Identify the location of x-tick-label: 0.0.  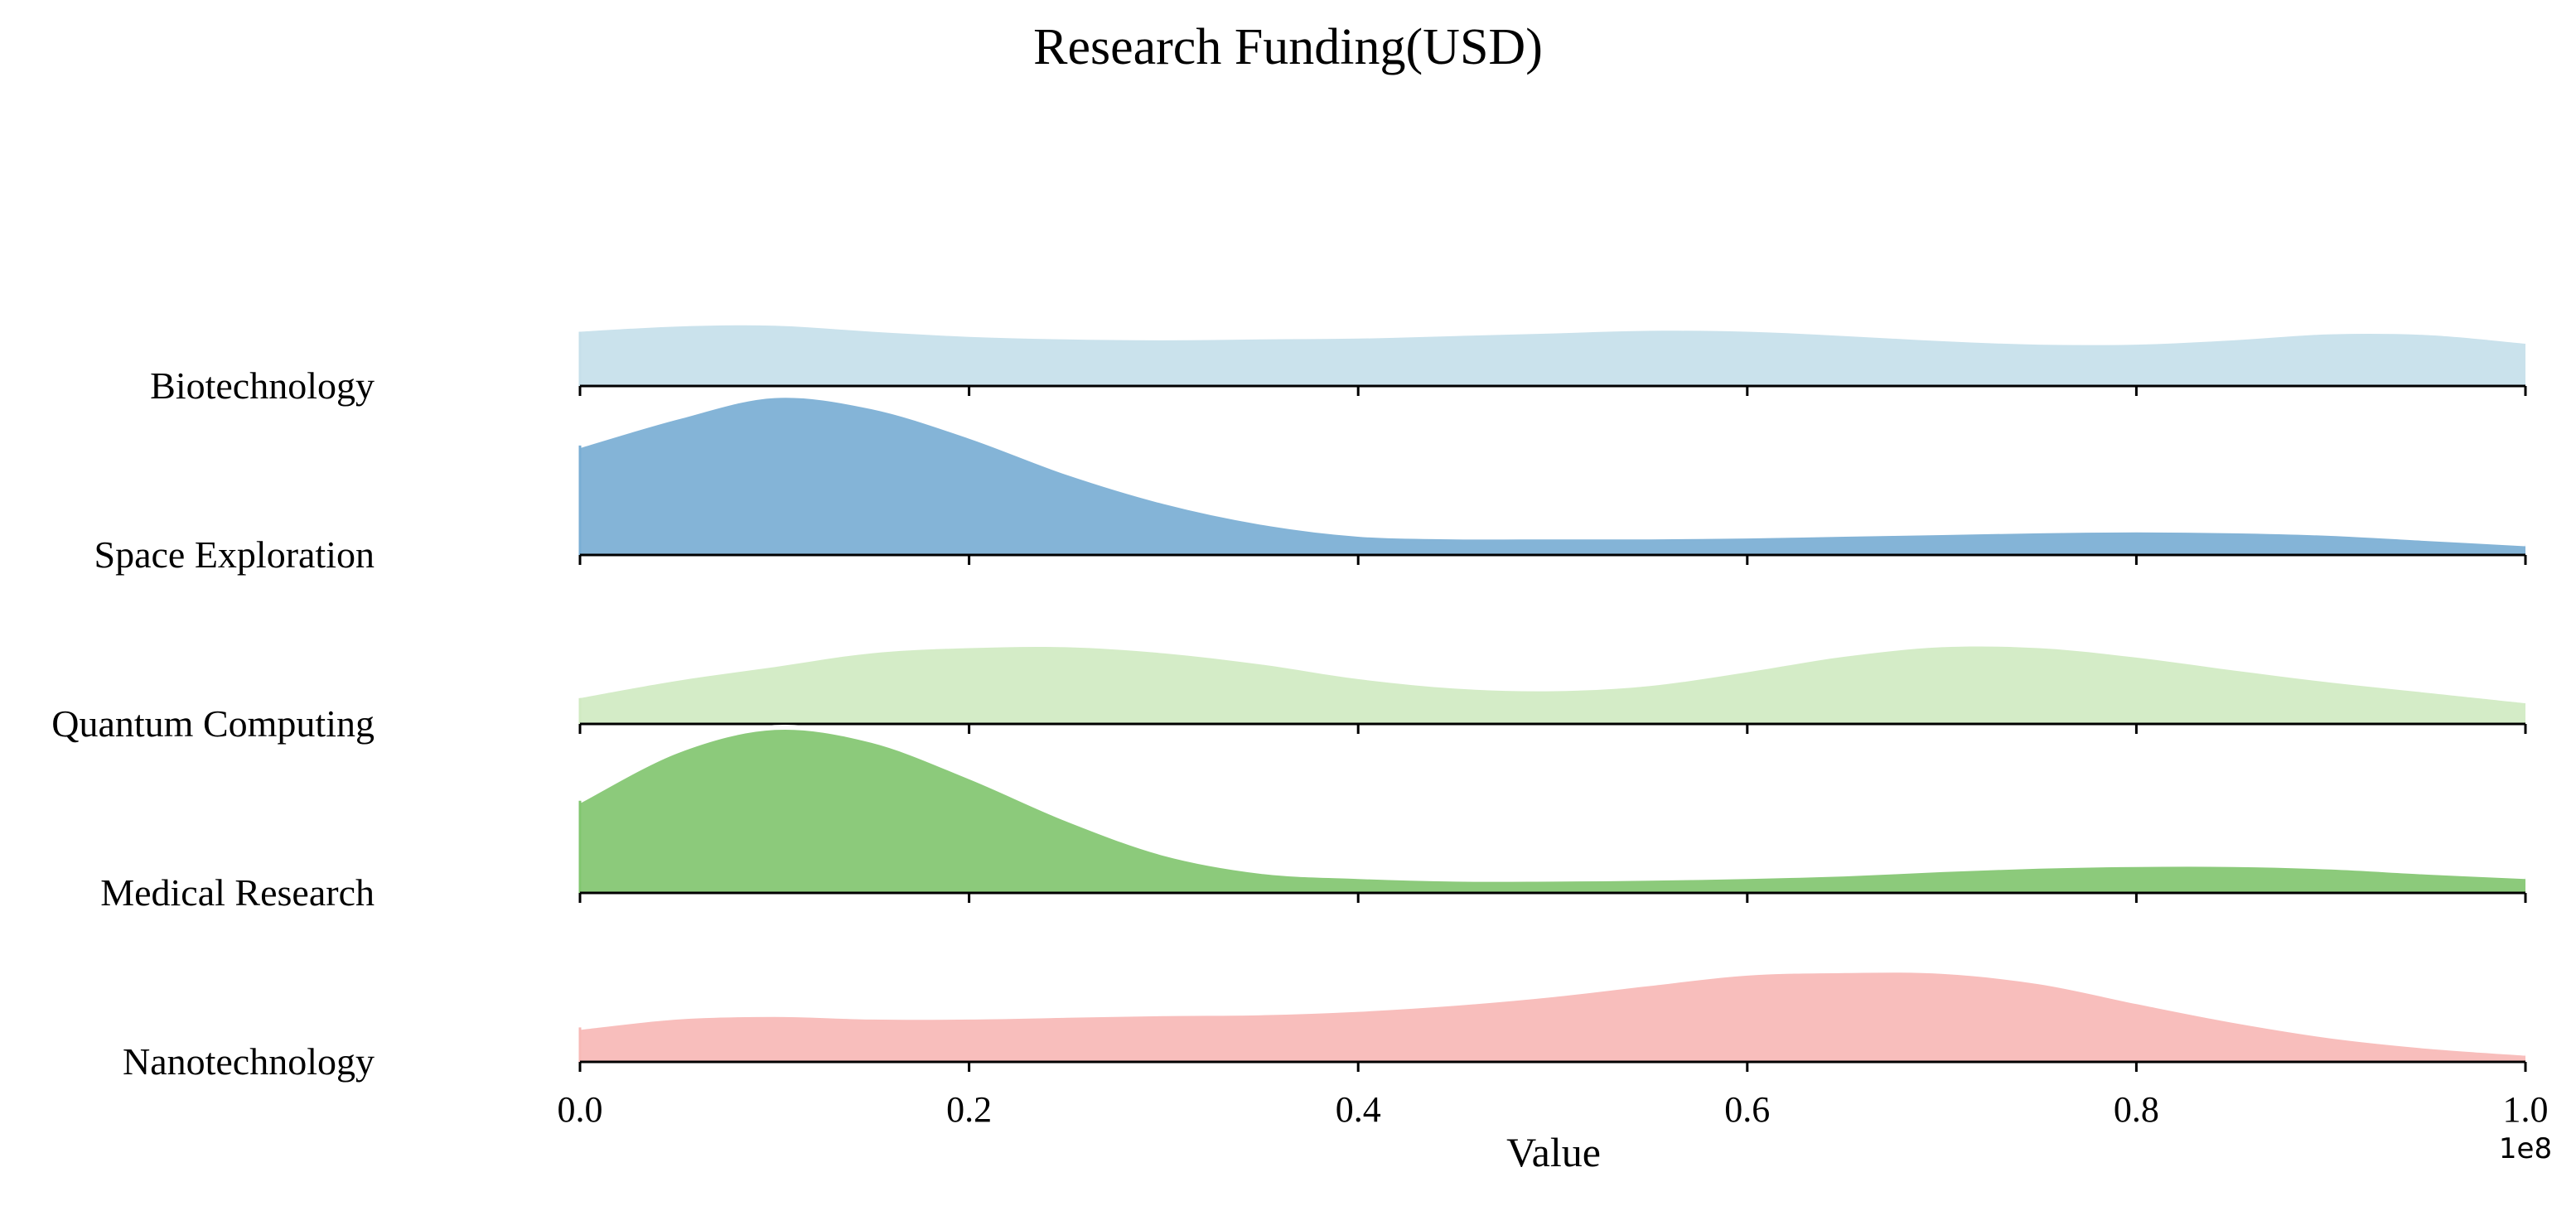
(580, 1109).